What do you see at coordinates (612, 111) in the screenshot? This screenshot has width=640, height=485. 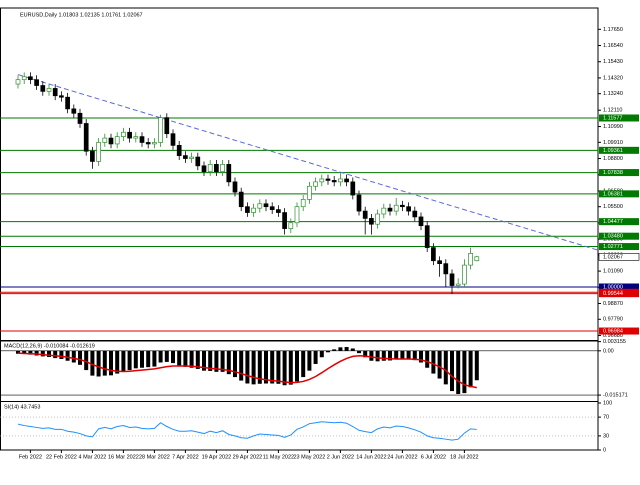 I see `y-tick-label: 1.12110` at bounding box center [612, 111].